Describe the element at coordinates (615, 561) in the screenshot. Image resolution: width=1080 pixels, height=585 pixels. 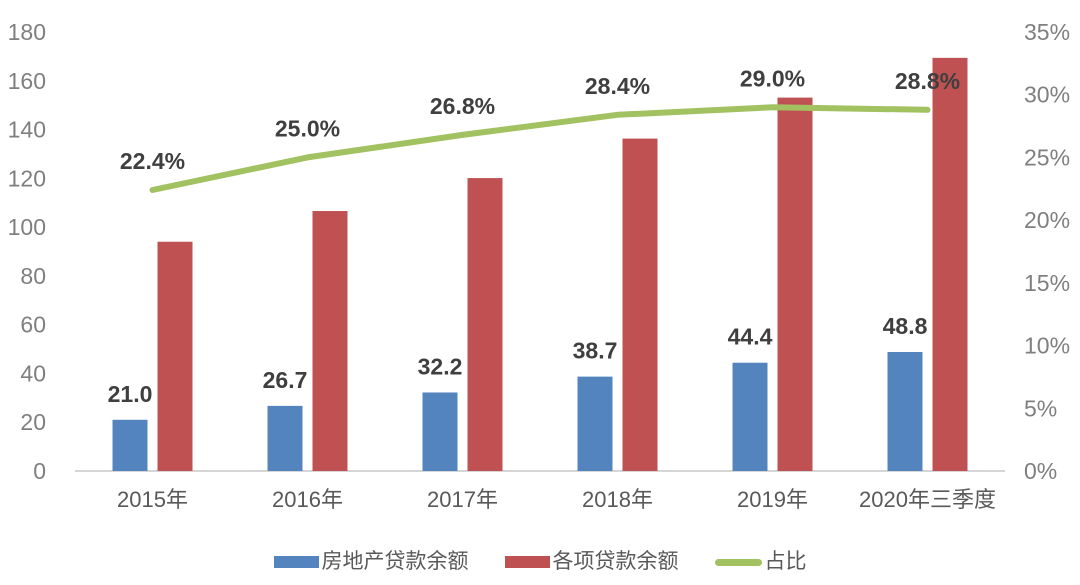
I see `legend-label-total-loans: 各项贷款余额` at that location.